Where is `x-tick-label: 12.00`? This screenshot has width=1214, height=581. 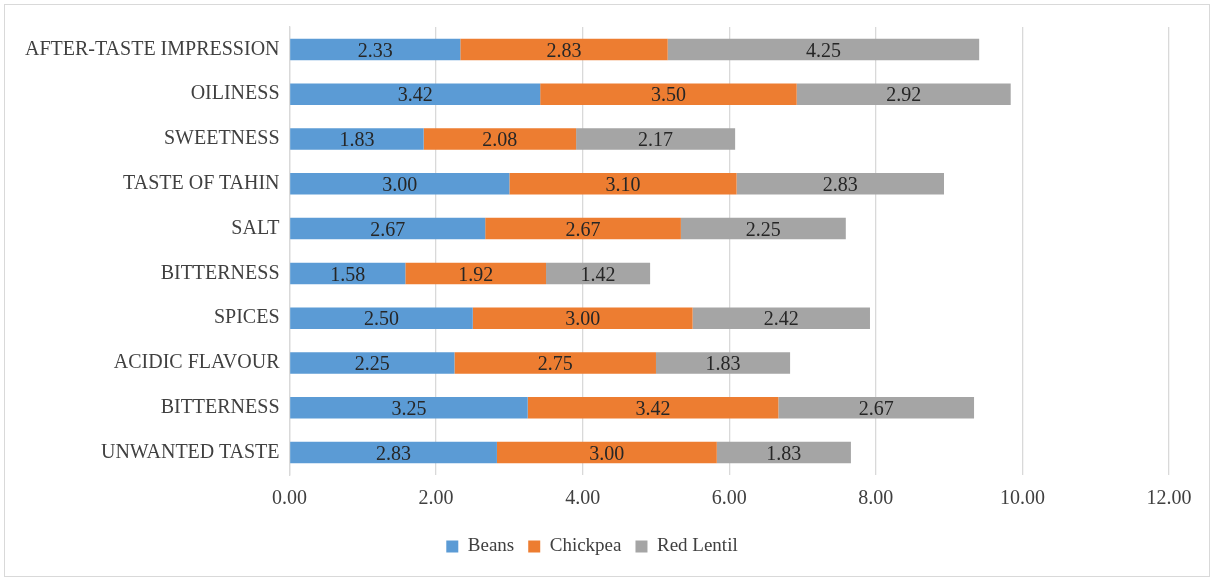
x-tick-label: 12.00 is located at coordinates (1169, 497).